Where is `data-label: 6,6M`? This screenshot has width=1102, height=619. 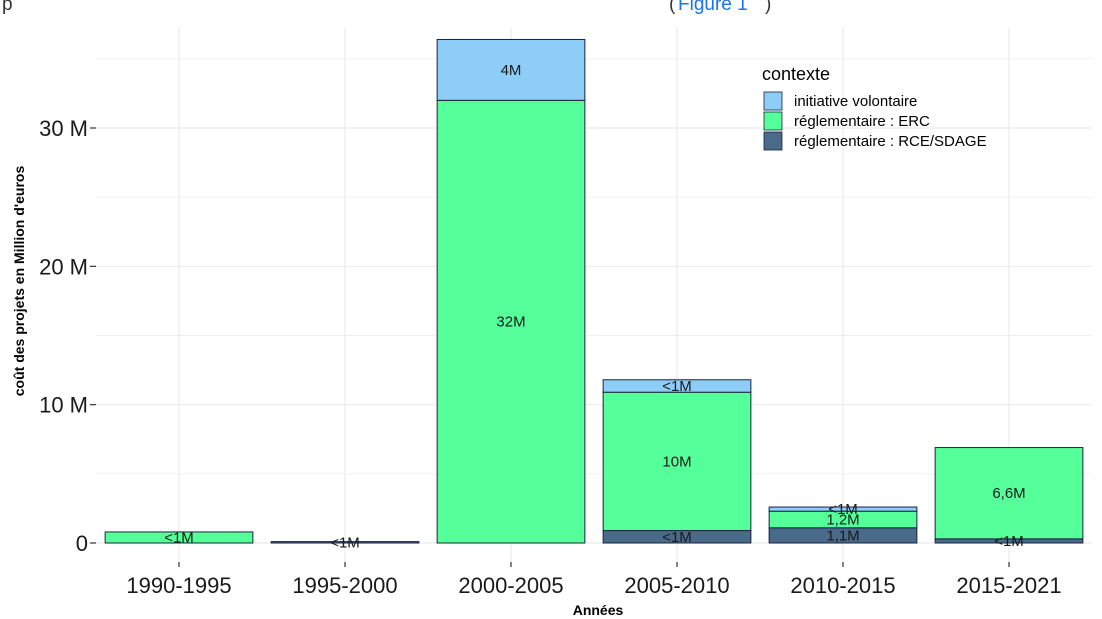
data-label: 6,6M is located at coordinates (1008, 493).